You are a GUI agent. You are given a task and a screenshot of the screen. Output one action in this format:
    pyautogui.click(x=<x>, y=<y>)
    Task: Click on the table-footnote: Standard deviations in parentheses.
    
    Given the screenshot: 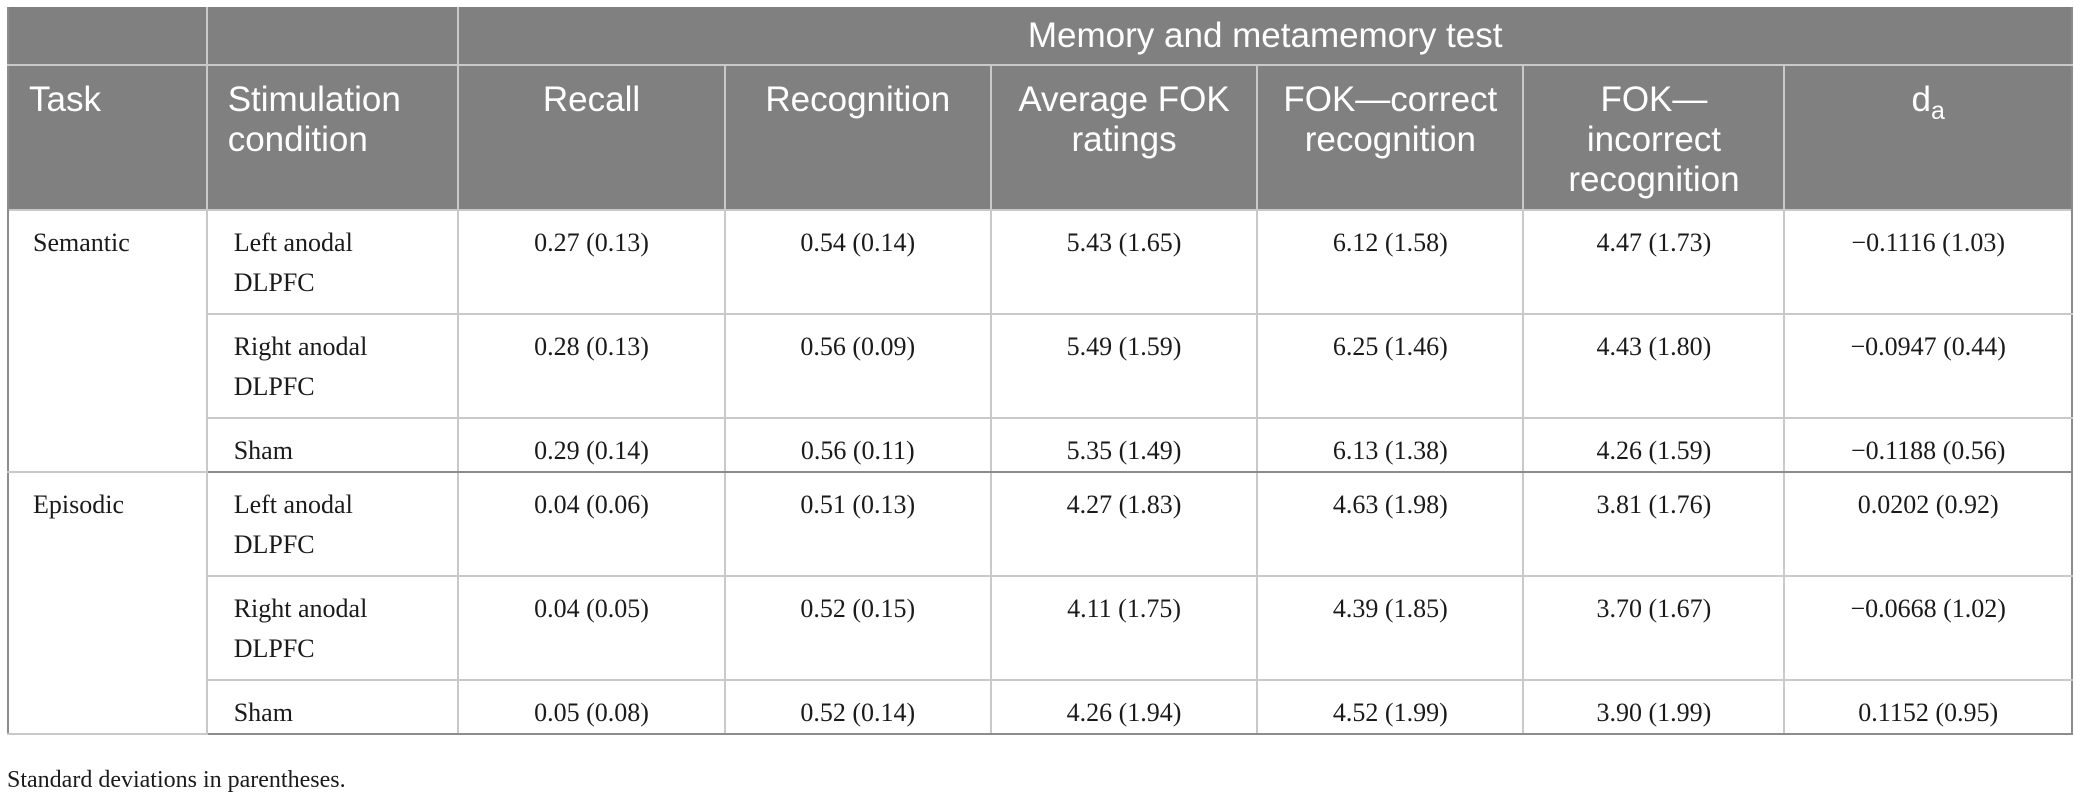 What is the action you would take?
    pyautogui.click(x=176, y=780)
    